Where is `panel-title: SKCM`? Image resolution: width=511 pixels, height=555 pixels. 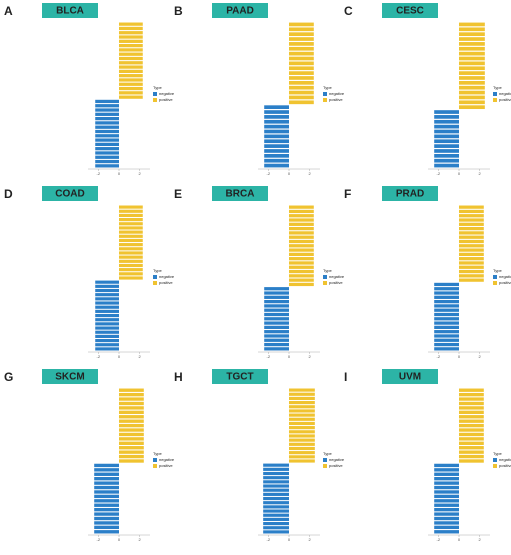 panel-title: SKCM is located at coordinates (69, 377).